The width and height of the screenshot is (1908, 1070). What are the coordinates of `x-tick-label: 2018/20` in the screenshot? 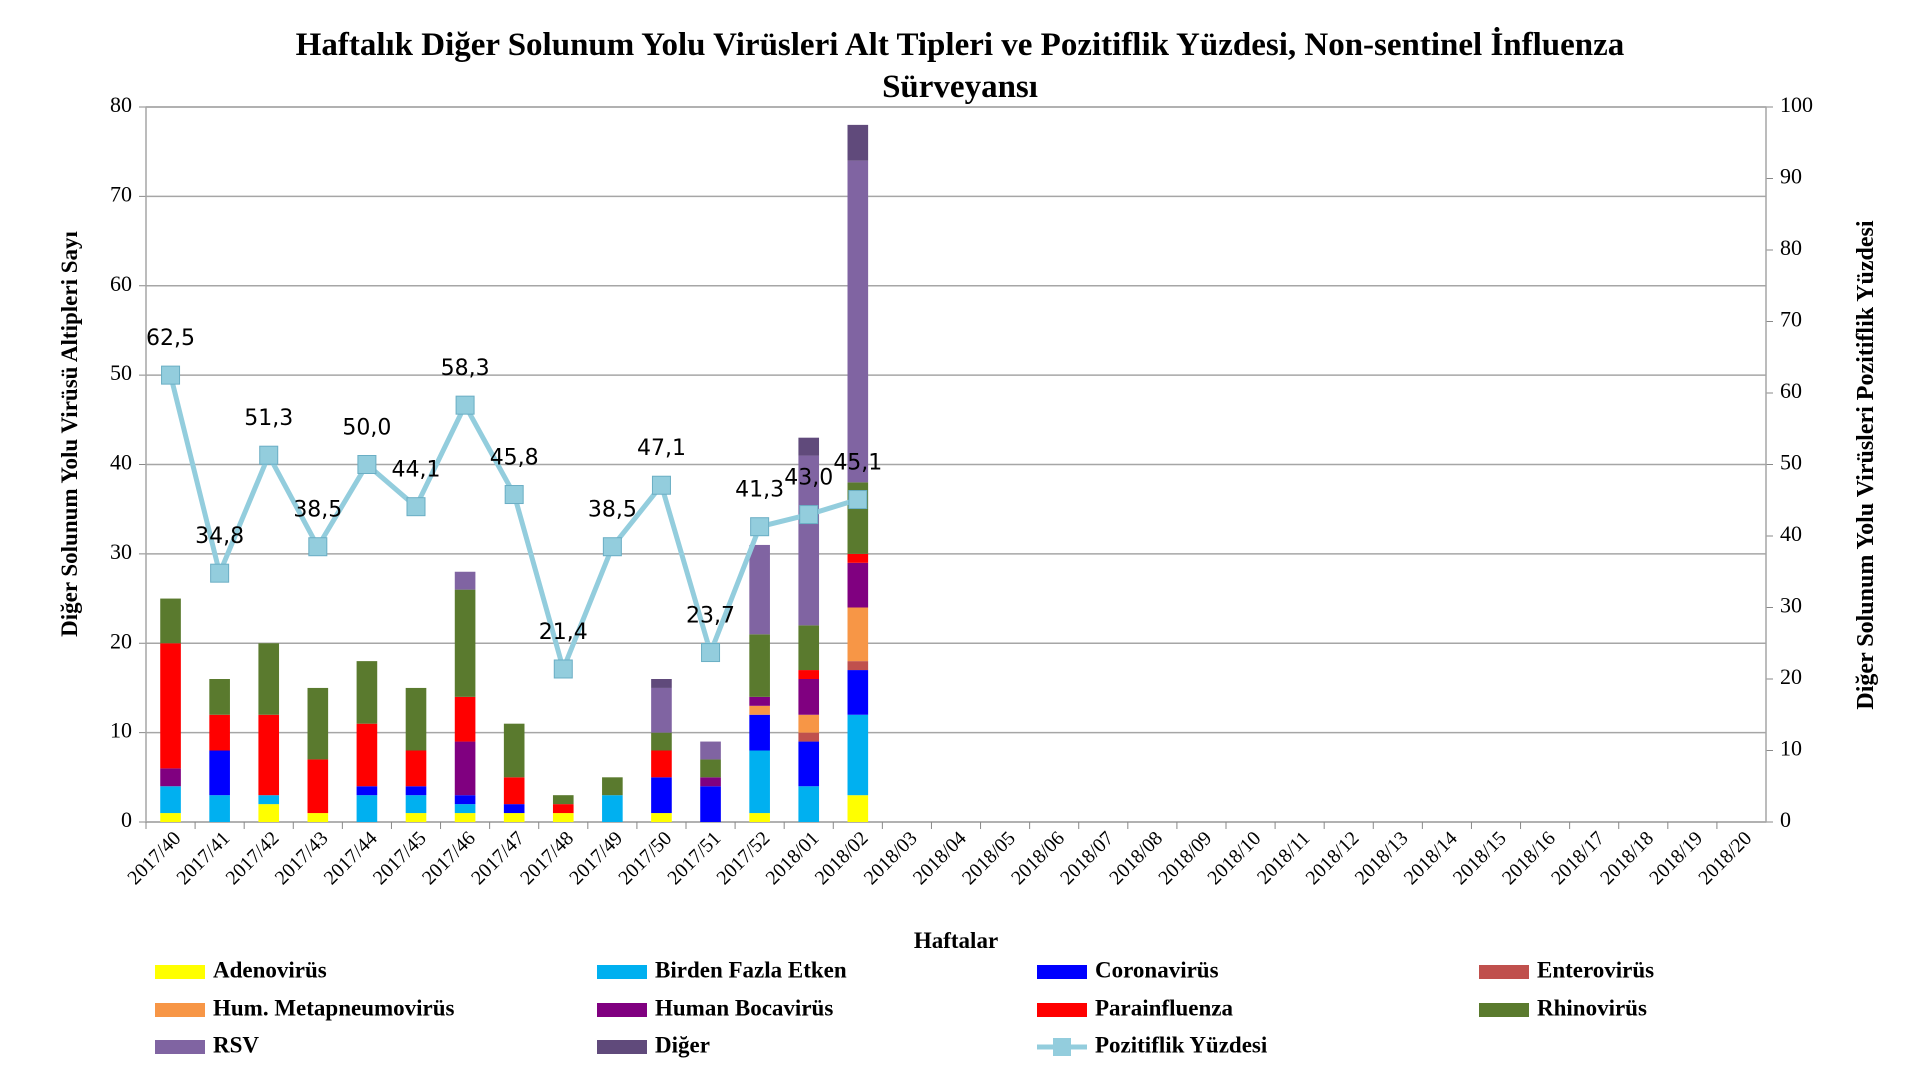 It's located at (1725, 858).